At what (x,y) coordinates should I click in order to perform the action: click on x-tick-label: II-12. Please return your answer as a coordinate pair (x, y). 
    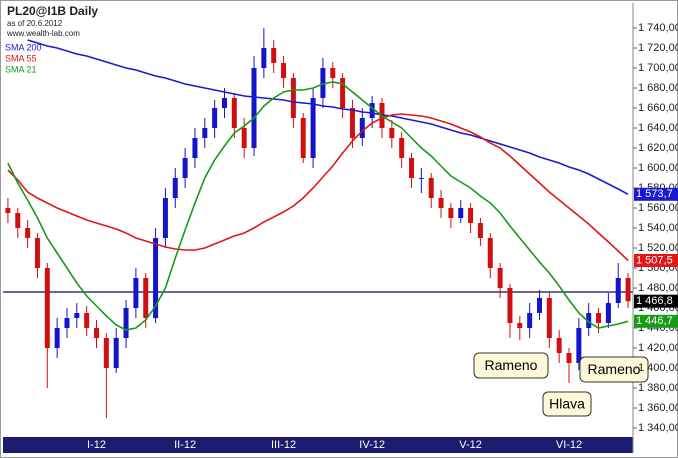
    Looking at the image, I should click on (185, 445).